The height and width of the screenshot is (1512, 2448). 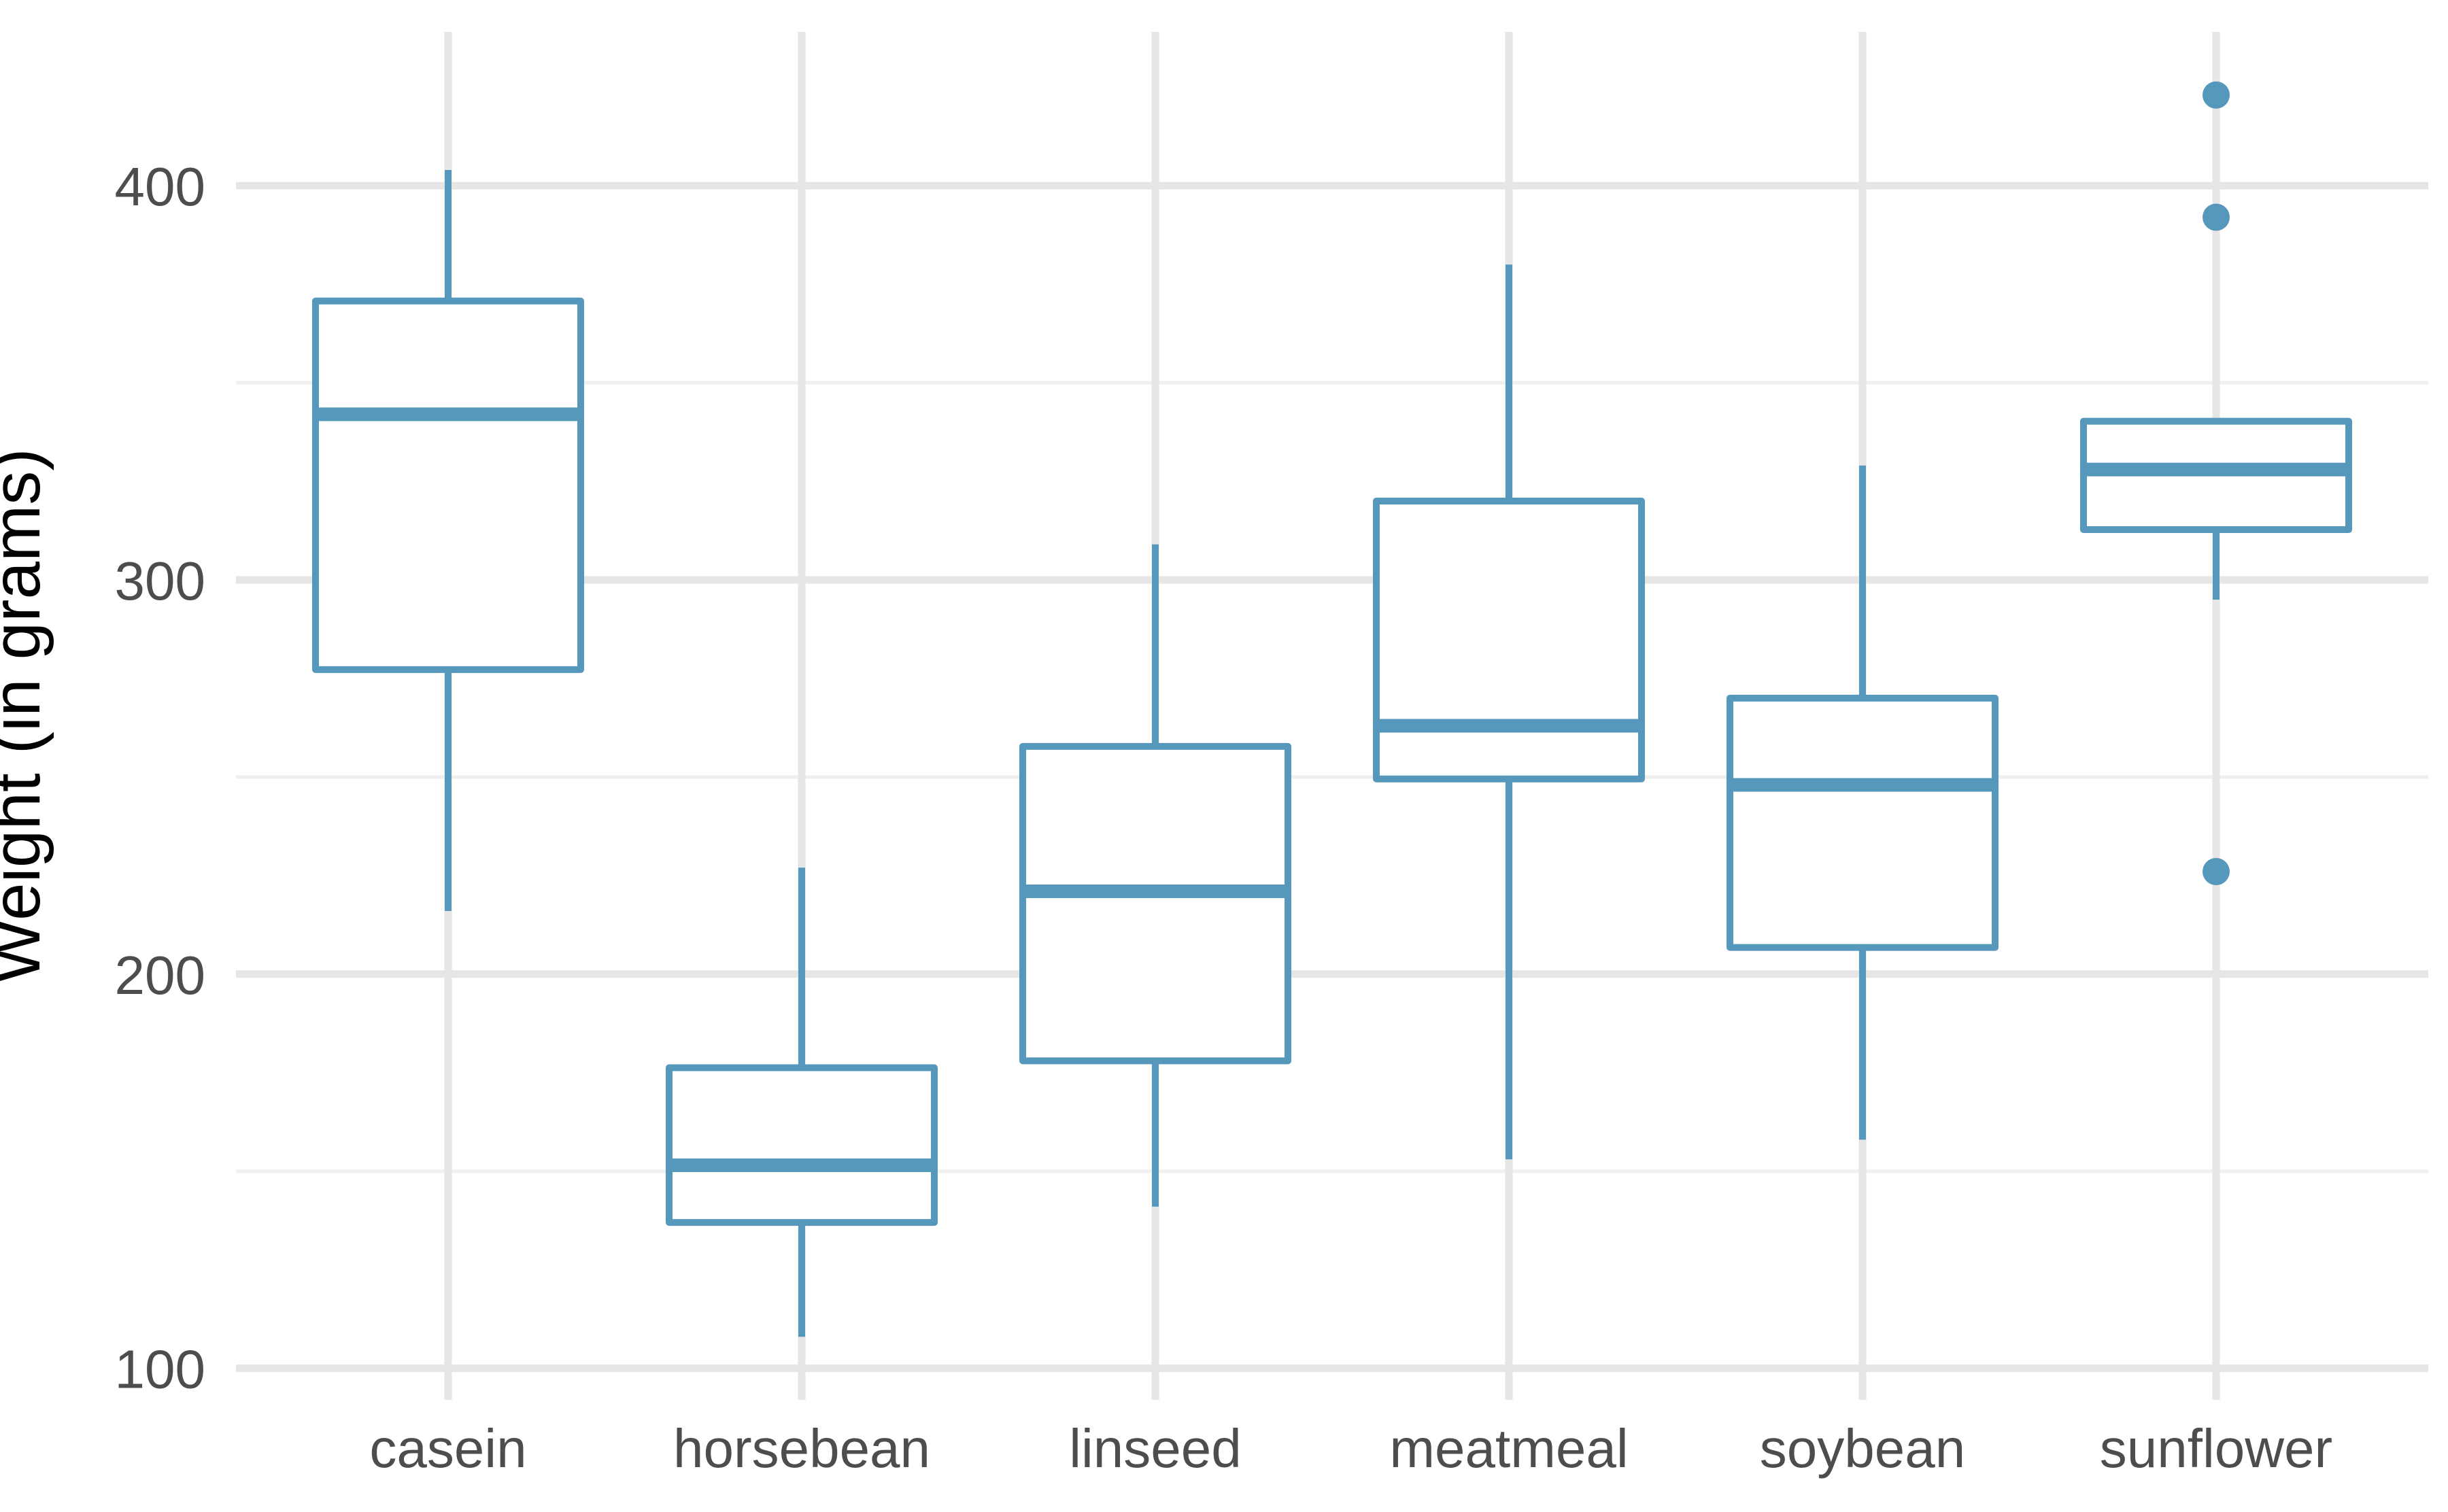 What do you see at coordinates (1509, 640) in the screenshot?
I see `iqr-box-meatmeal` at bounding box center [1509, 640].